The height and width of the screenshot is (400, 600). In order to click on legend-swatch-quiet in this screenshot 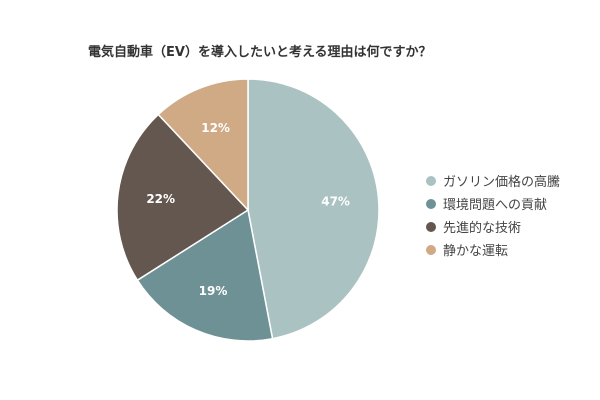, I will do `click(431, 249)`.